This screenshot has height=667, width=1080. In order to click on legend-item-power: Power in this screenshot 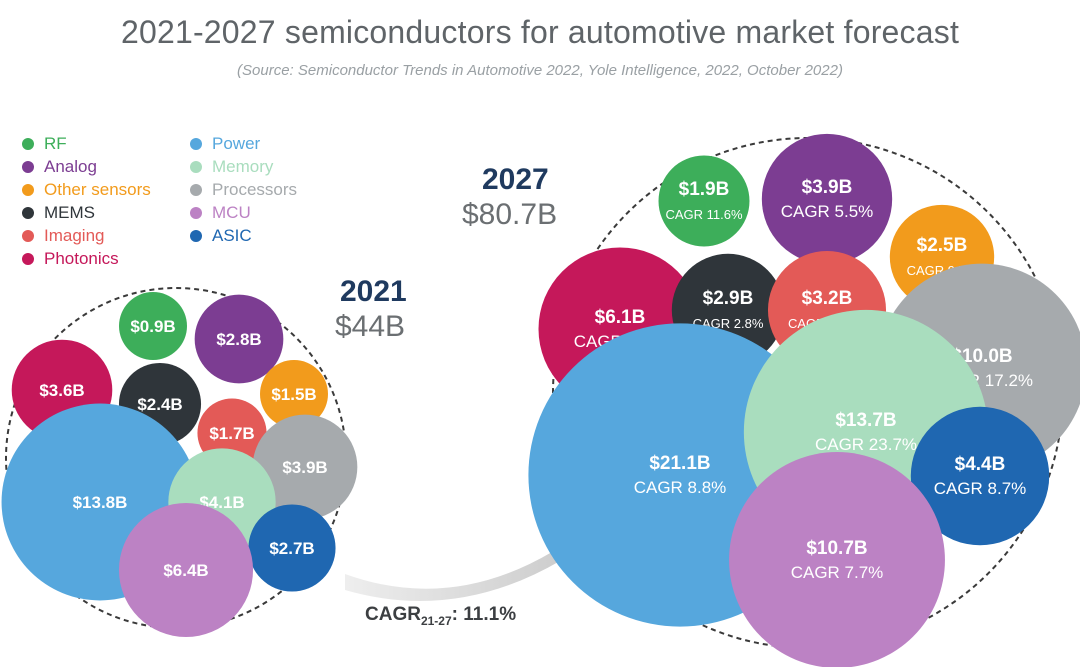, I will do `click(243, 143)`.